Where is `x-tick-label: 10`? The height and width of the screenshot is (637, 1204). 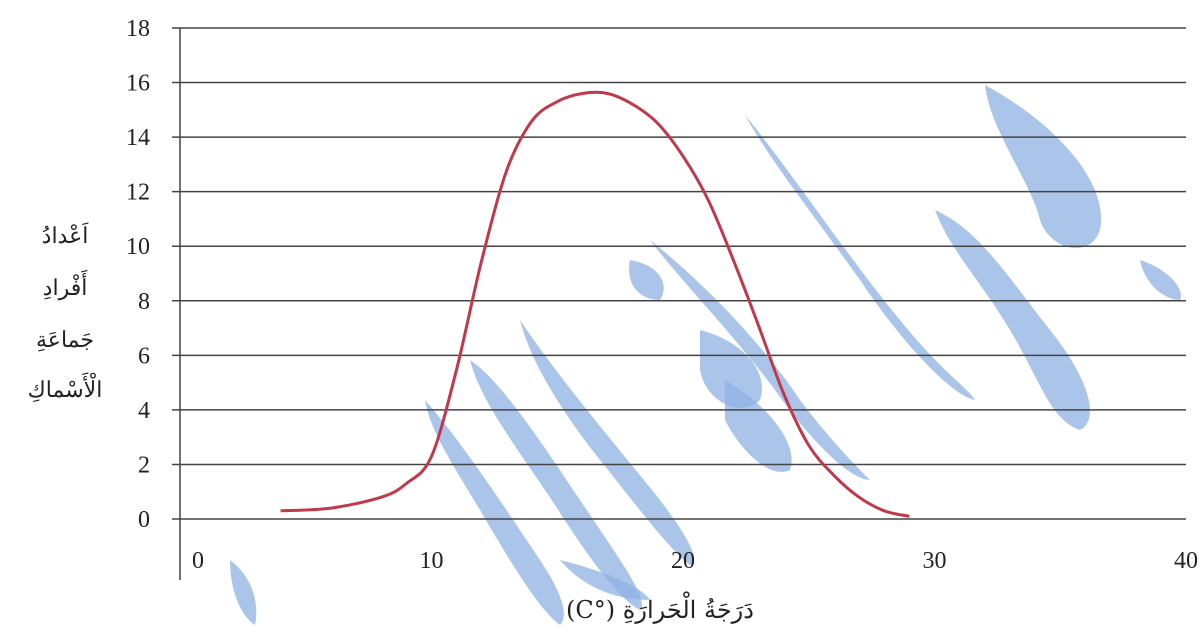
x-tick-label: 10 is located at coordinates (432, 561).